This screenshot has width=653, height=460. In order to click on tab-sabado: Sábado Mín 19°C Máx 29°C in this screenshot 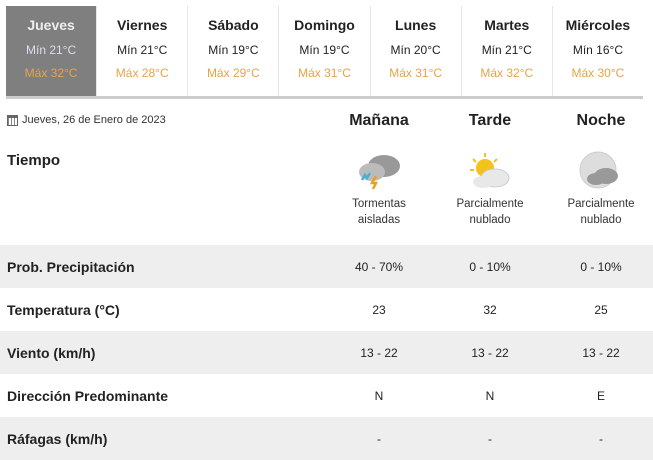, I will do `click(234, 51)`.